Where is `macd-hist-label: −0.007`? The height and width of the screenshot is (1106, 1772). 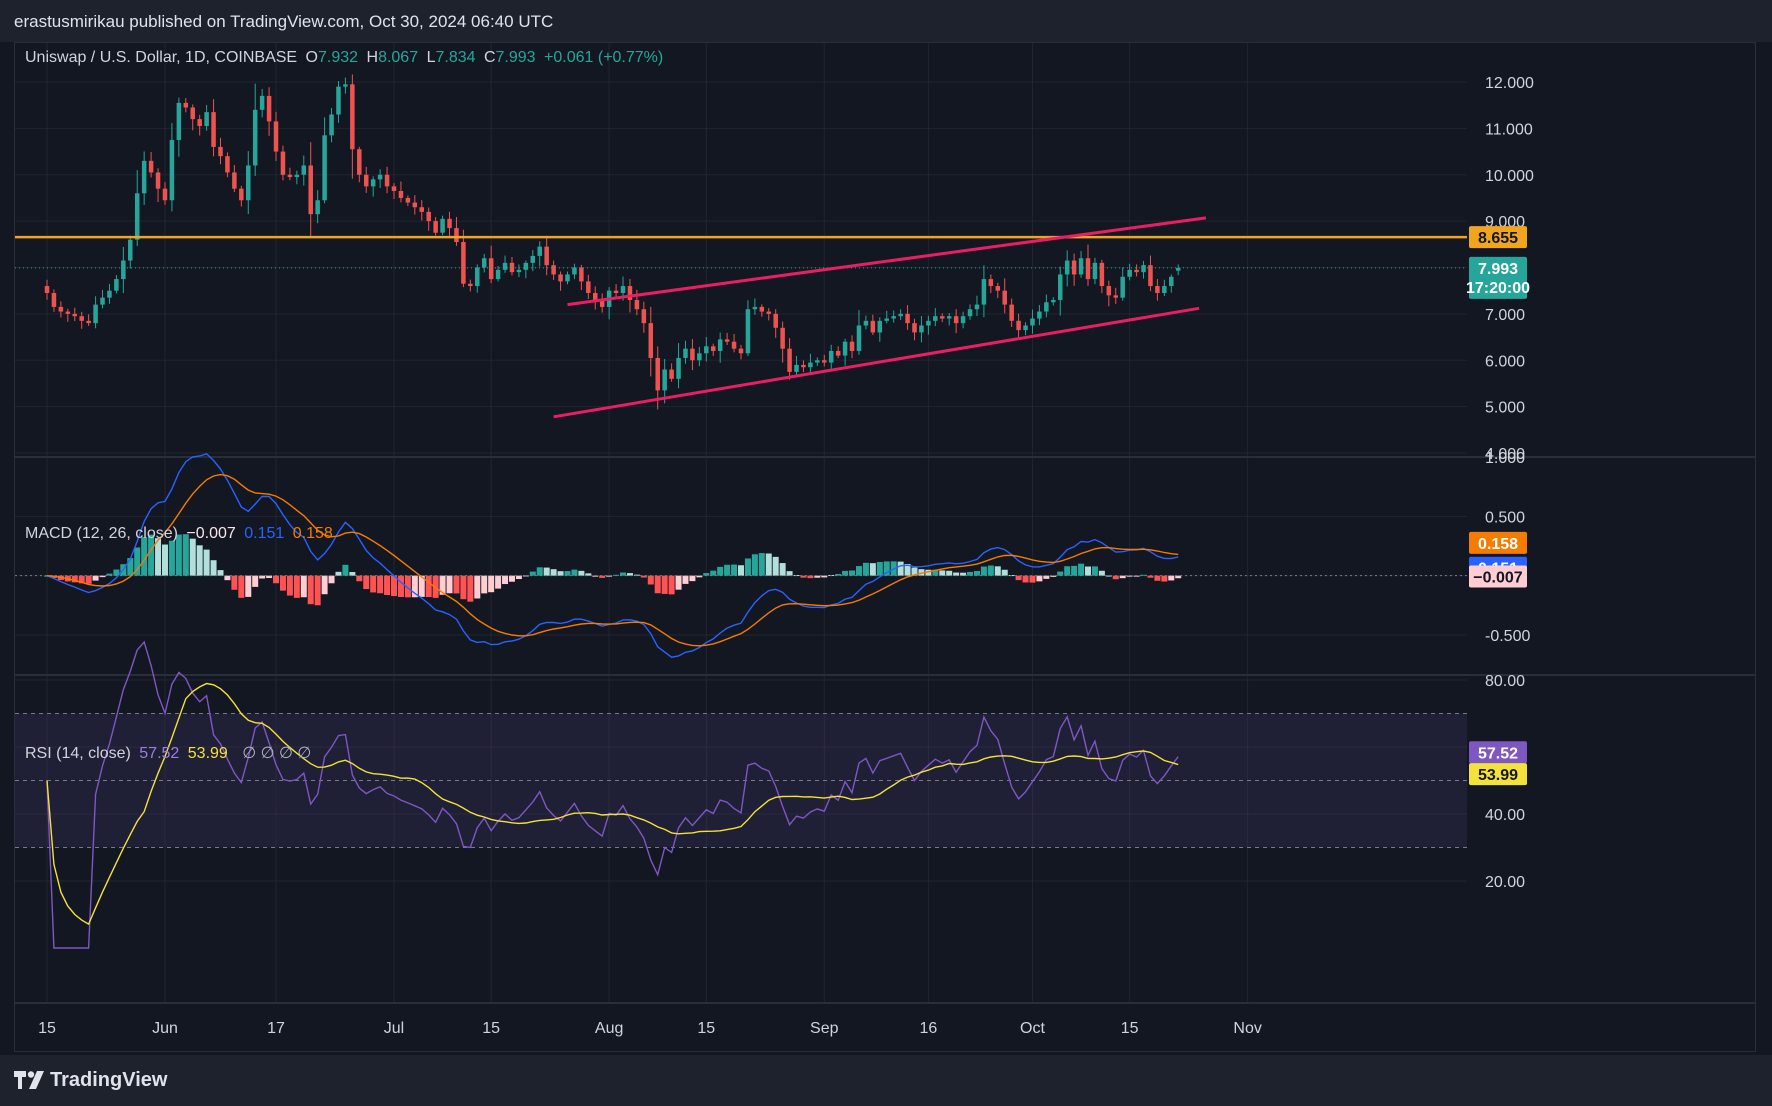 macd-hist-label: −0.007 is located at coordinates (1497, 577).